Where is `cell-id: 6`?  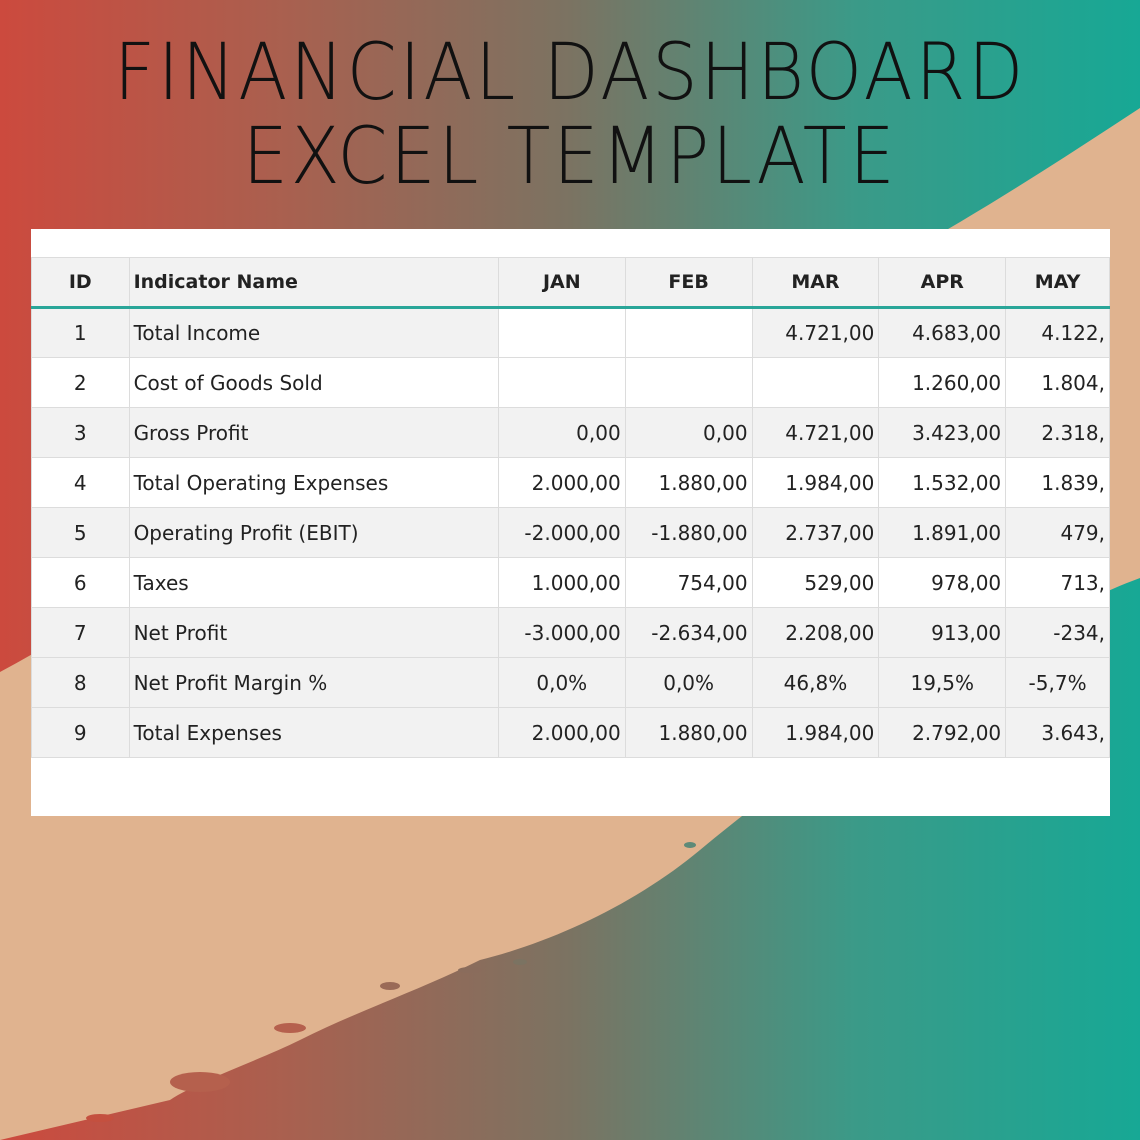 cell-id: 6 is located at coordinates (80, 582).